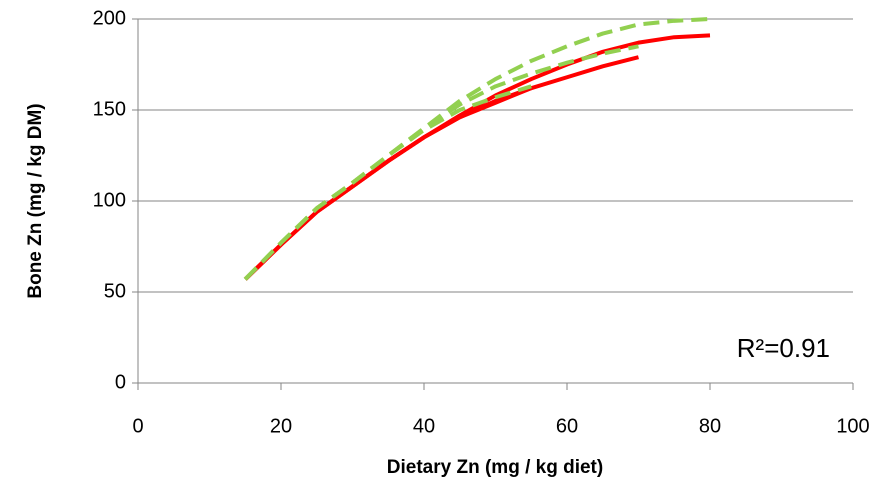 This screenshot has width=893, height=489. Describe the element at coordinates (567, 426) in the screenshot. I see `x-tick-label: 60` at that location.